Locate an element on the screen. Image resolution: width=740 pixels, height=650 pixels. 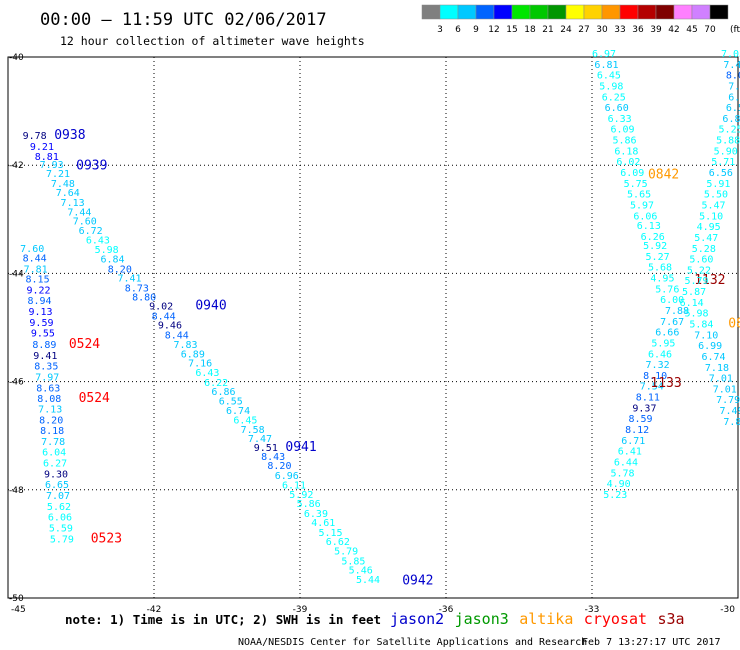
wave-height-label: 6.13 is located at coordinates (649, 226).